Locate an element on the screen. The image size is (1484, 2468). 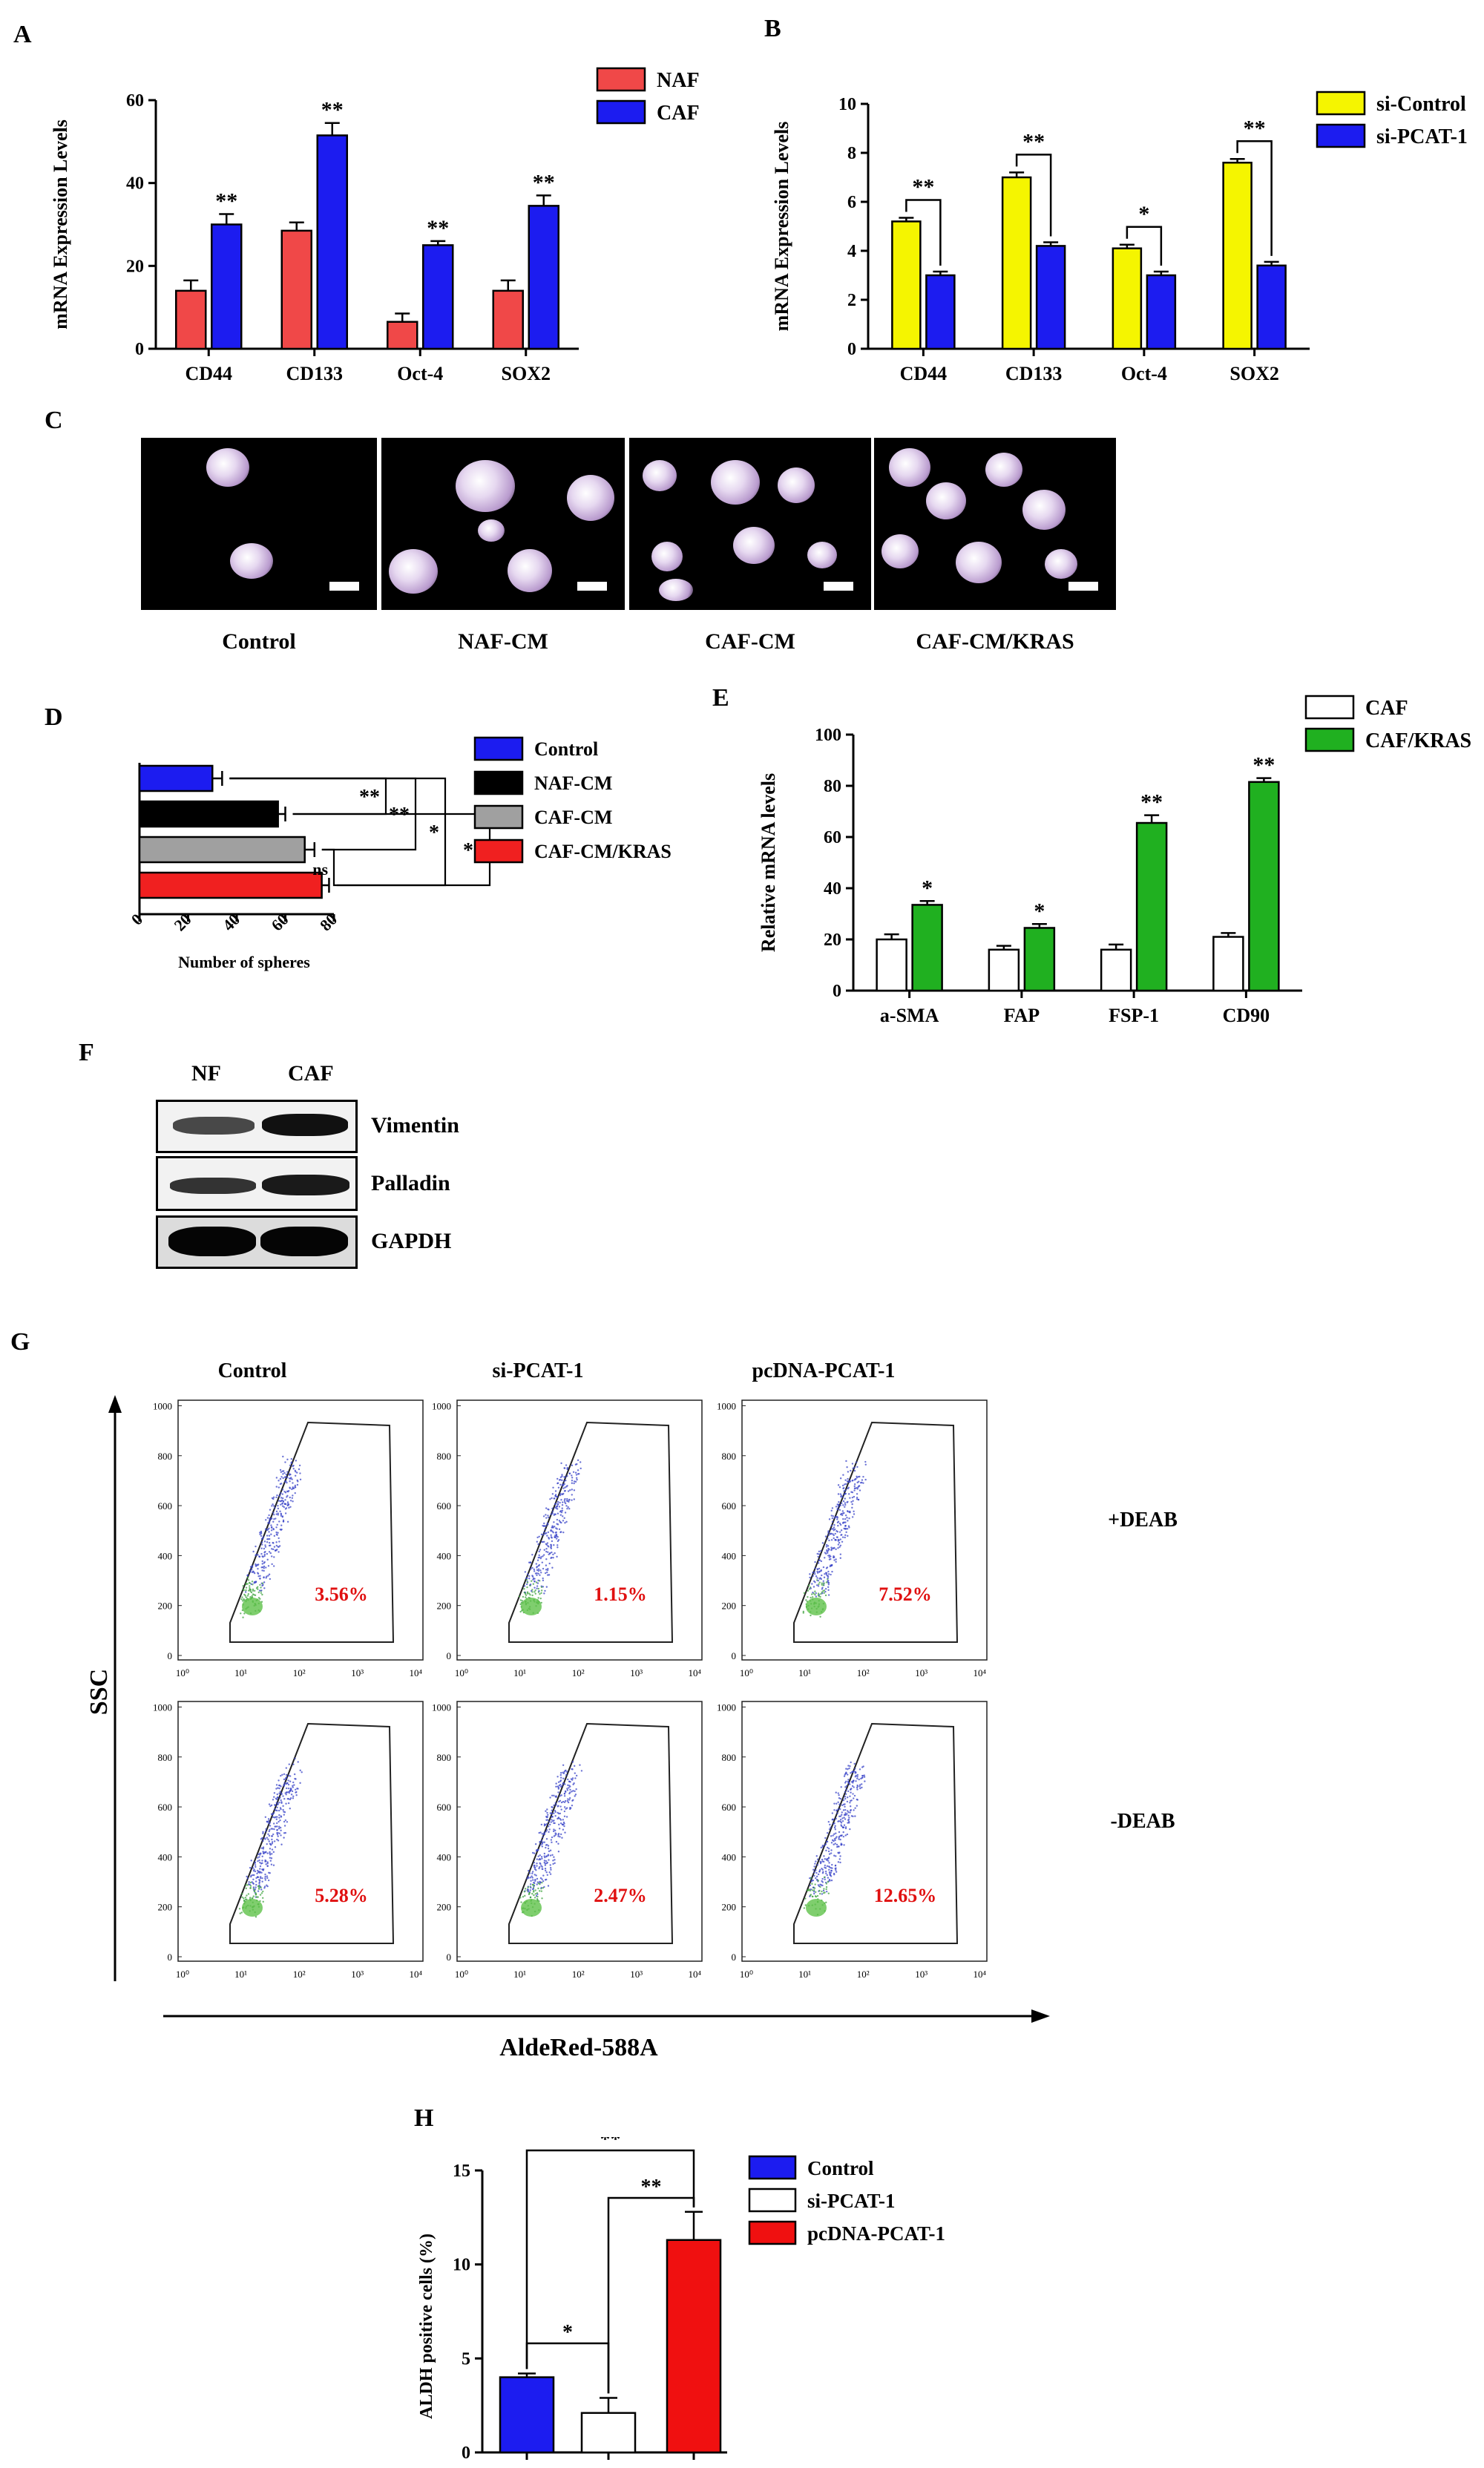
flow-x-tick-label: 10⁰ is located at coordinates (746, 1975).